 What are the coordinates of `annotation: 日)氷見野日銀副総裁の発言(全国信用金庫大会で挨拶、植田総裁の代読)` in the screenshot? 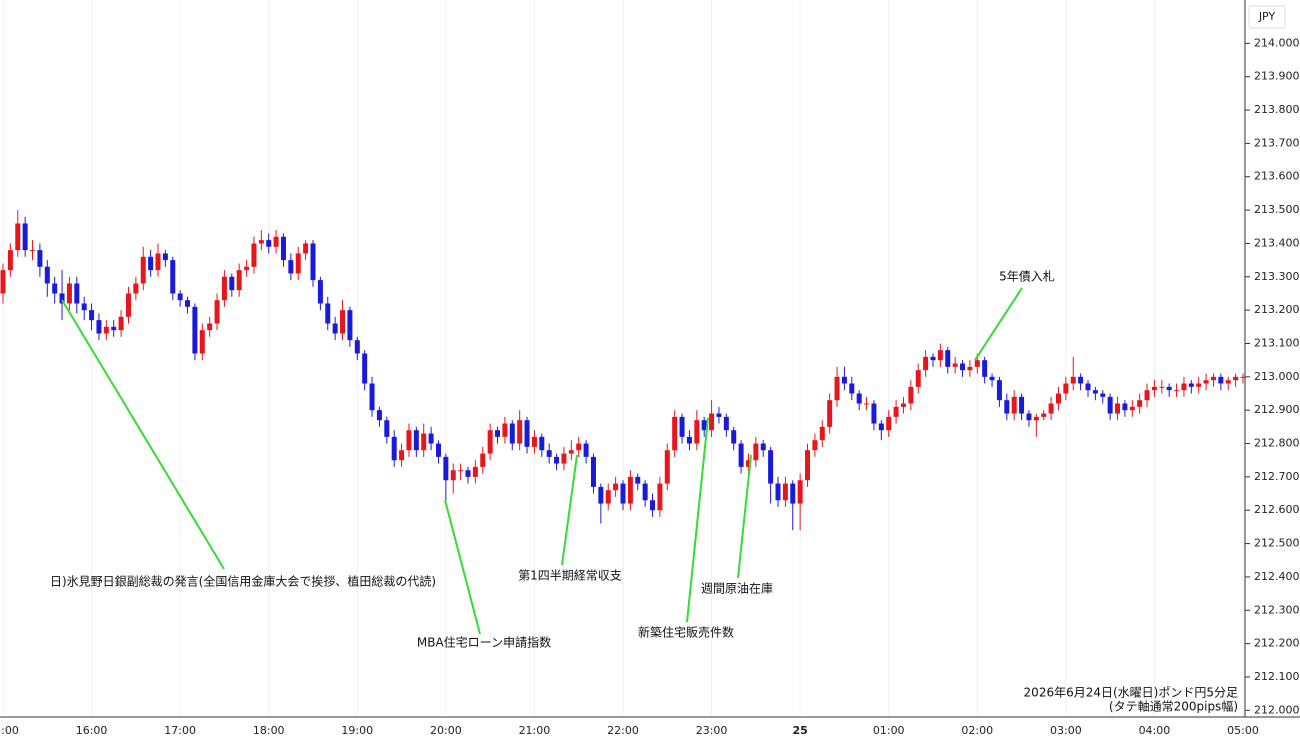 It's located at (243, 581).